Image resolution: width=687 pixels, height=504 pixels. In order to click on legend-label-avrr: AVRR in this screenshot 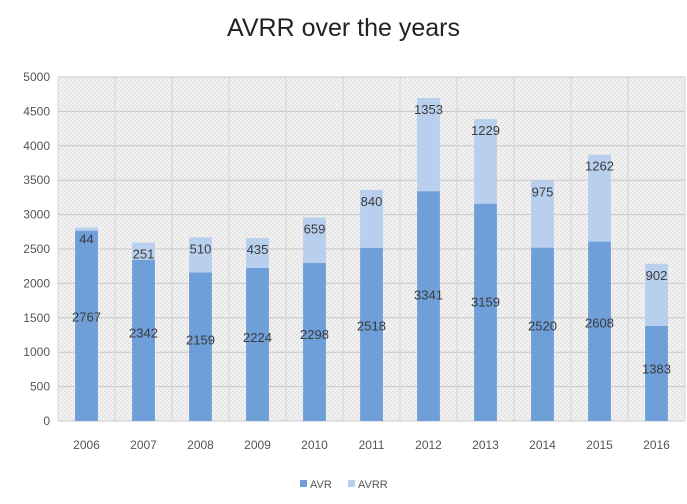, I will do `click(373, 485)`.